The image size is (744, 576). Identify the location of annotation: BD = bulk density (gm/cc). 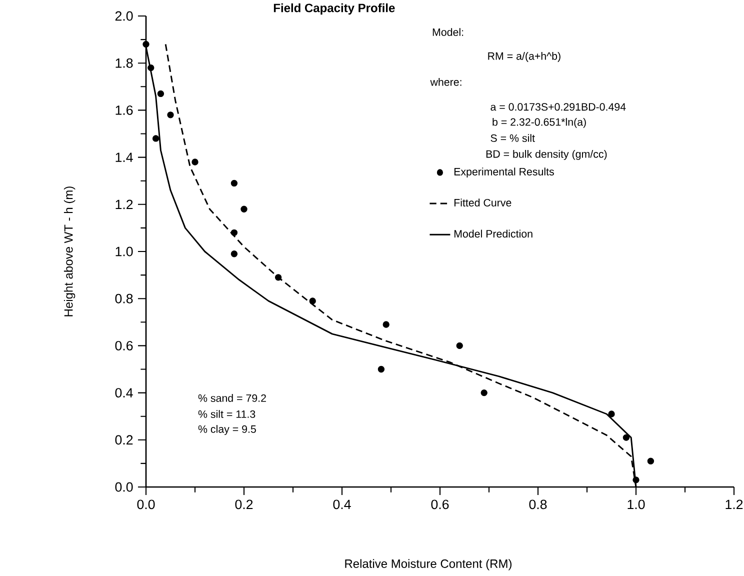
(546, 155).